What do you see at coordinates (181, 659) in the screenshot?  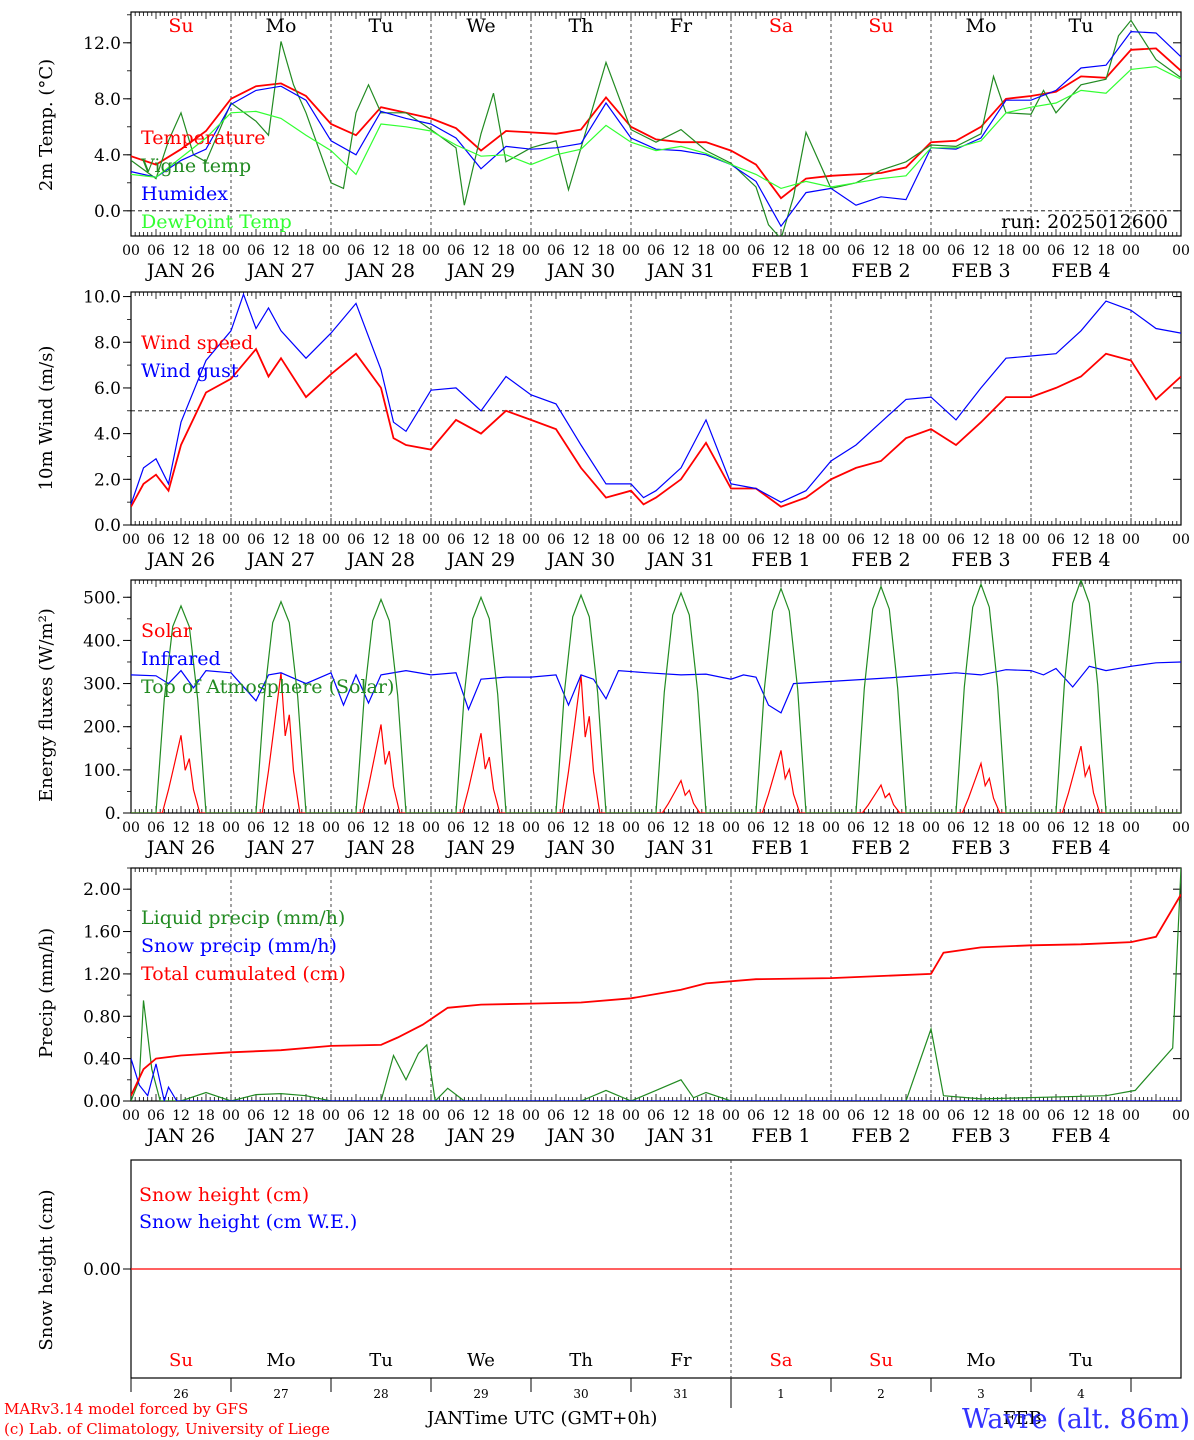 I see `legend-infrared: Infrared` at bounding box center [181, 659].